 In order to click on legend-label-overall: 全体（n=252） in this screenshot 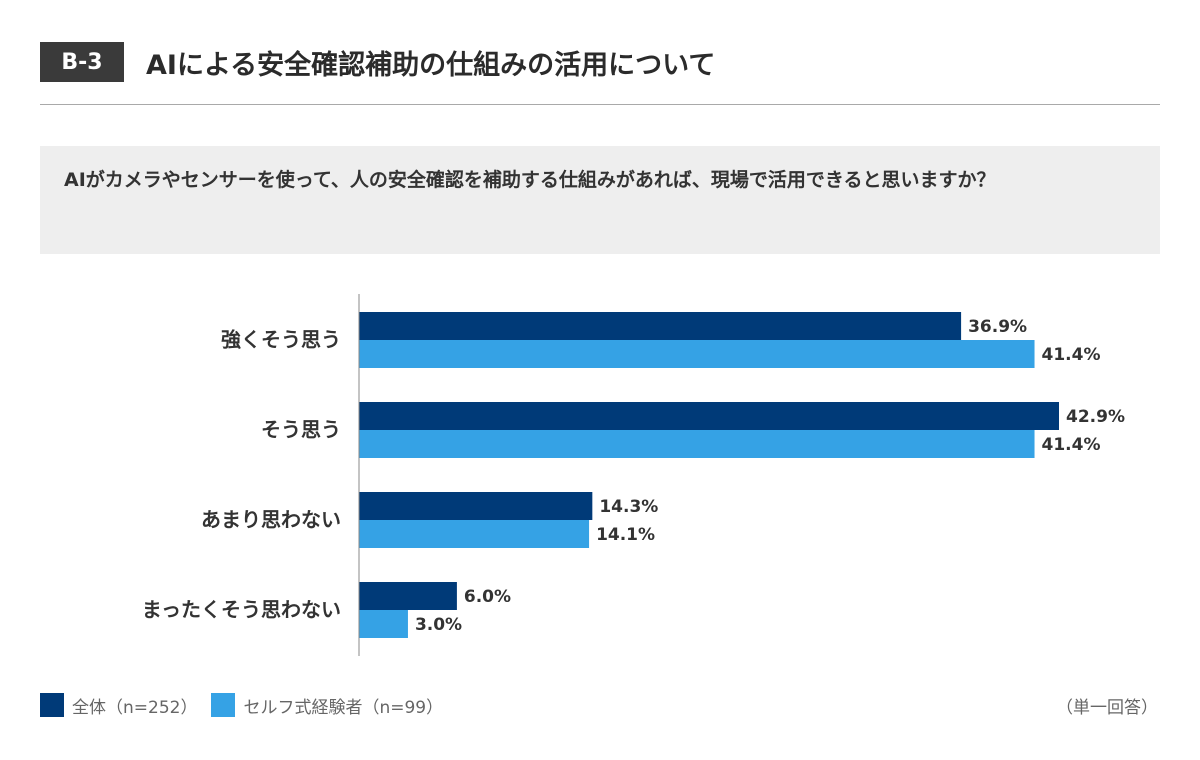, I will do `click(135, 707)`.